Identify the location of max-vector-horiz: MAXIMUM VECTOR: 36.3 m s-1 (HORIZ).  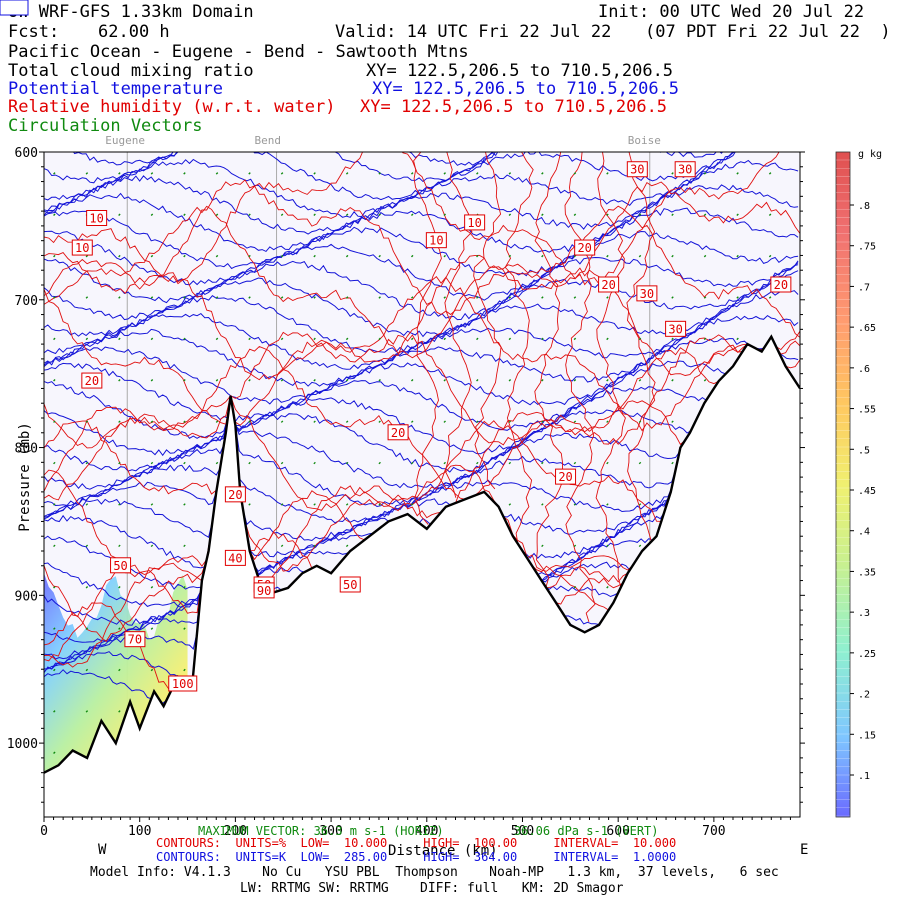
(321, 831).